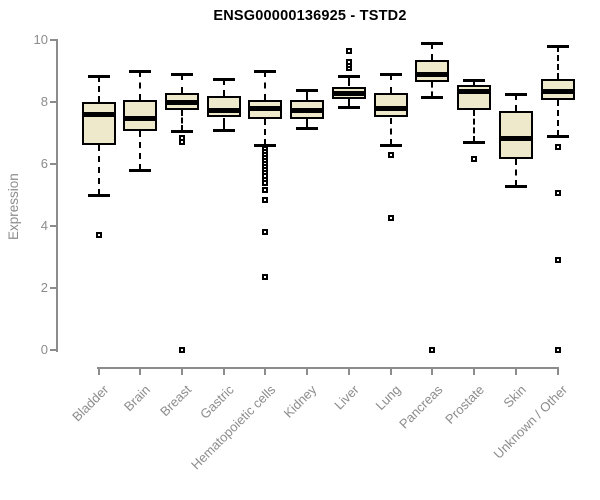 The width and height of the screenshot is (600, 500). What do you see at coordinates (557, 62) in the screenshot?
I see `whisker-upper-unknown-other` at bounding box center [557, 62].